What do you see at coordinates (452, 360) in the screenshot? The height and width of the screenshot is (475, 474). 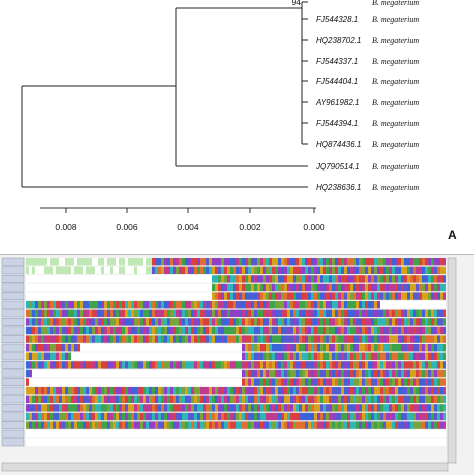 I see `vertical-scrollbar` at bounding box center [452, 360].